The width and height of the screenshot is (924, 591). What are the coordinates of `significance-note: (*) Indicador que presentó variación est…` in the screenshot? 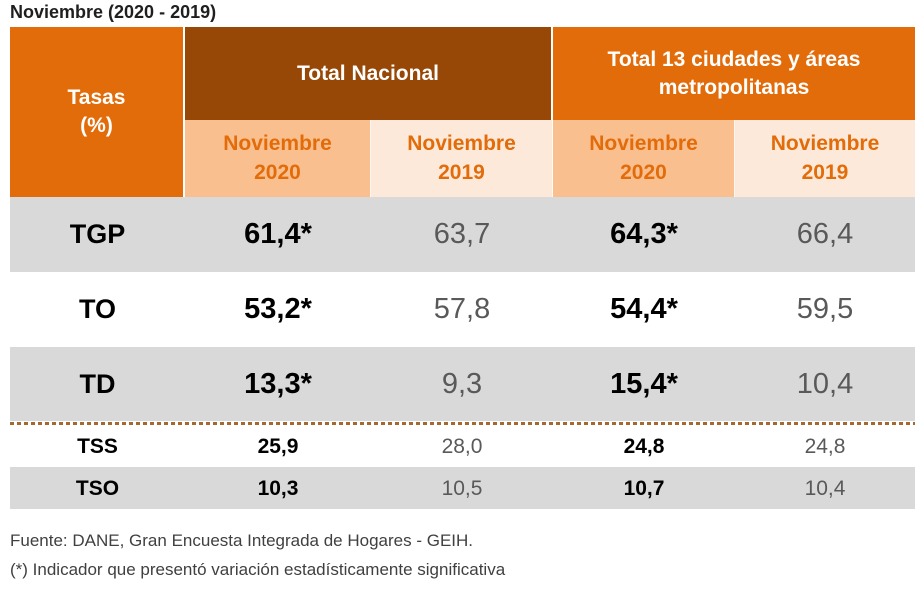 It's located at (258, 569).